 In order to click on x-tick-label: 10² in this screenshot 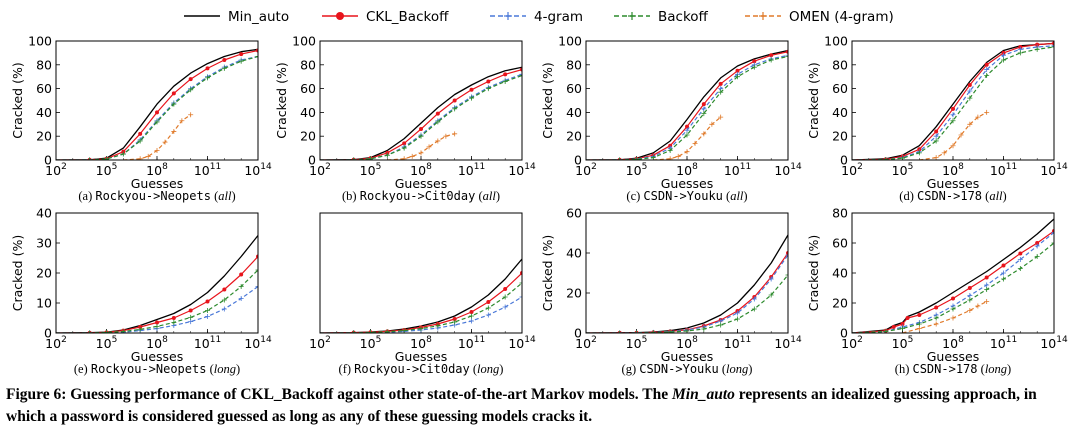, I will do `click(320, 170)`.